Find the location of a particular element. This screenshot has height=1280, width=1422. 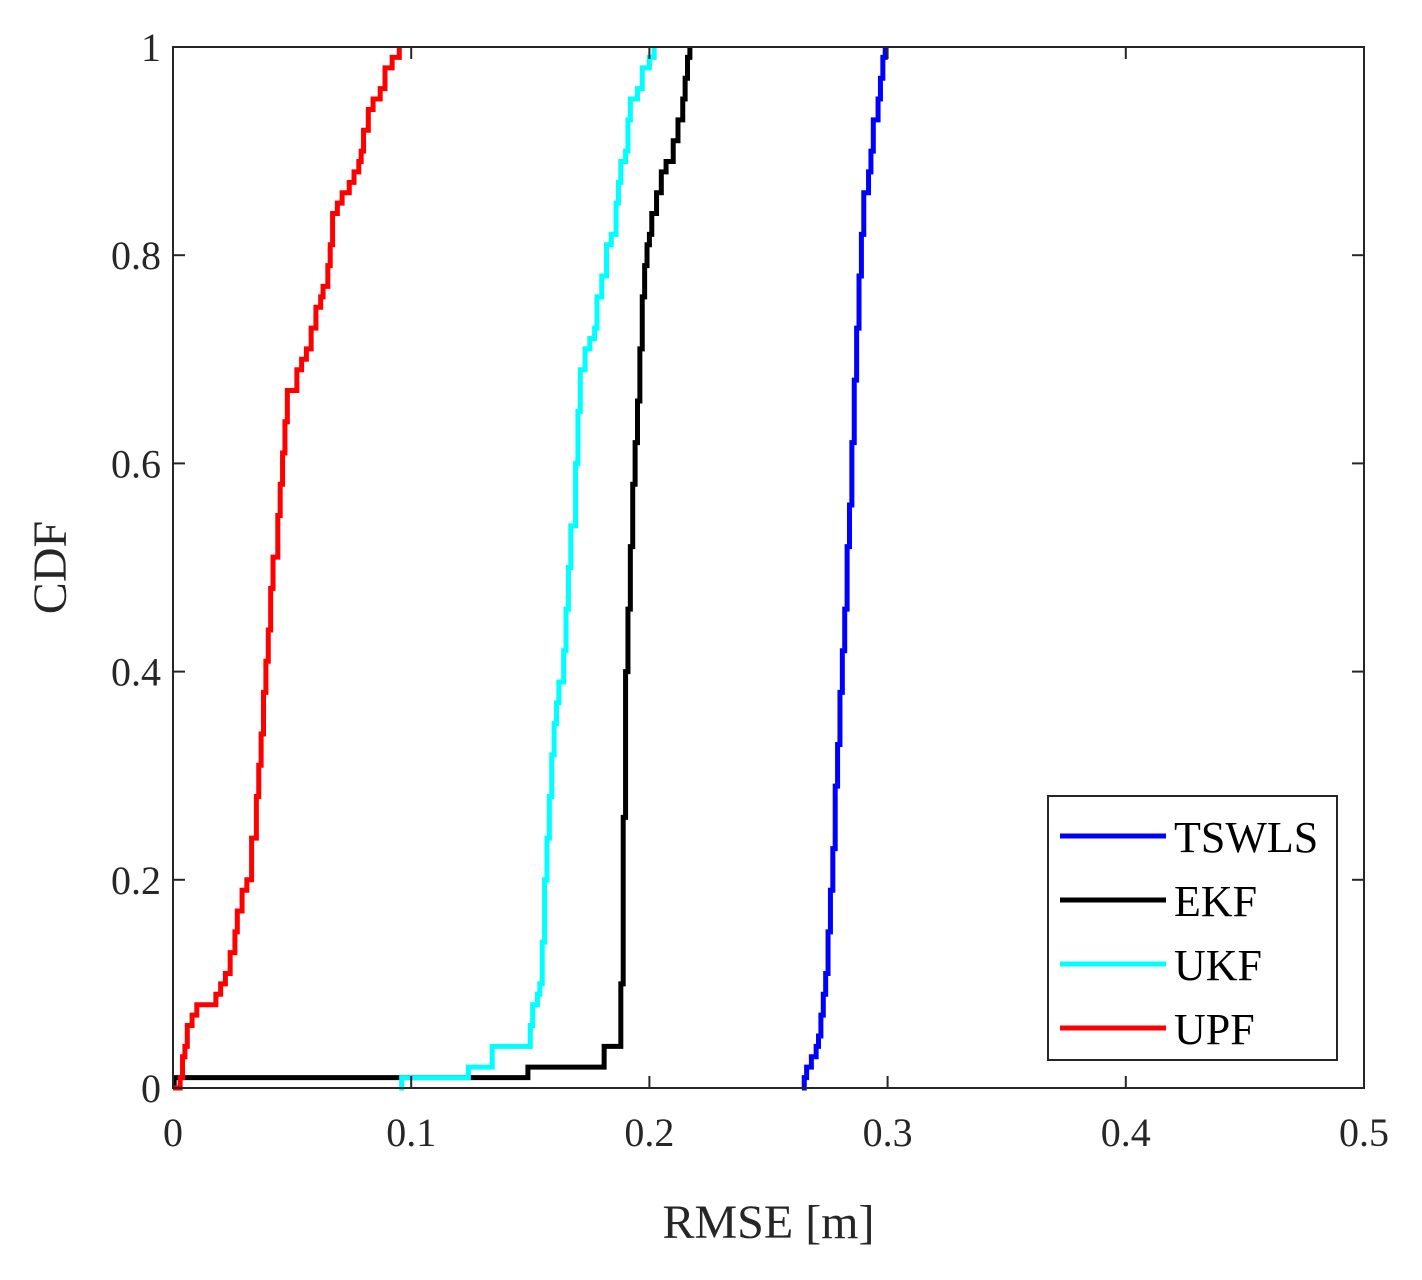

y-tick-label: 1 is located at coordinates (151, 47).